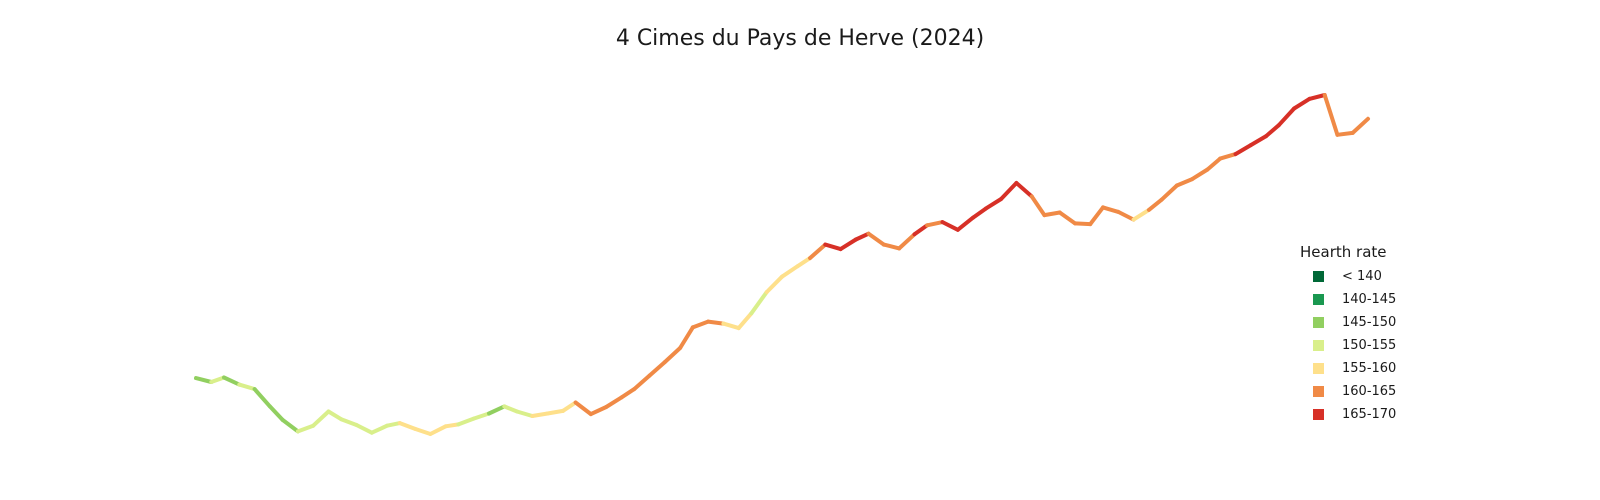  Describe the element at coordinates (1343, 252) in the screenshot. I see `legend-title: Hearth rate` at that location.